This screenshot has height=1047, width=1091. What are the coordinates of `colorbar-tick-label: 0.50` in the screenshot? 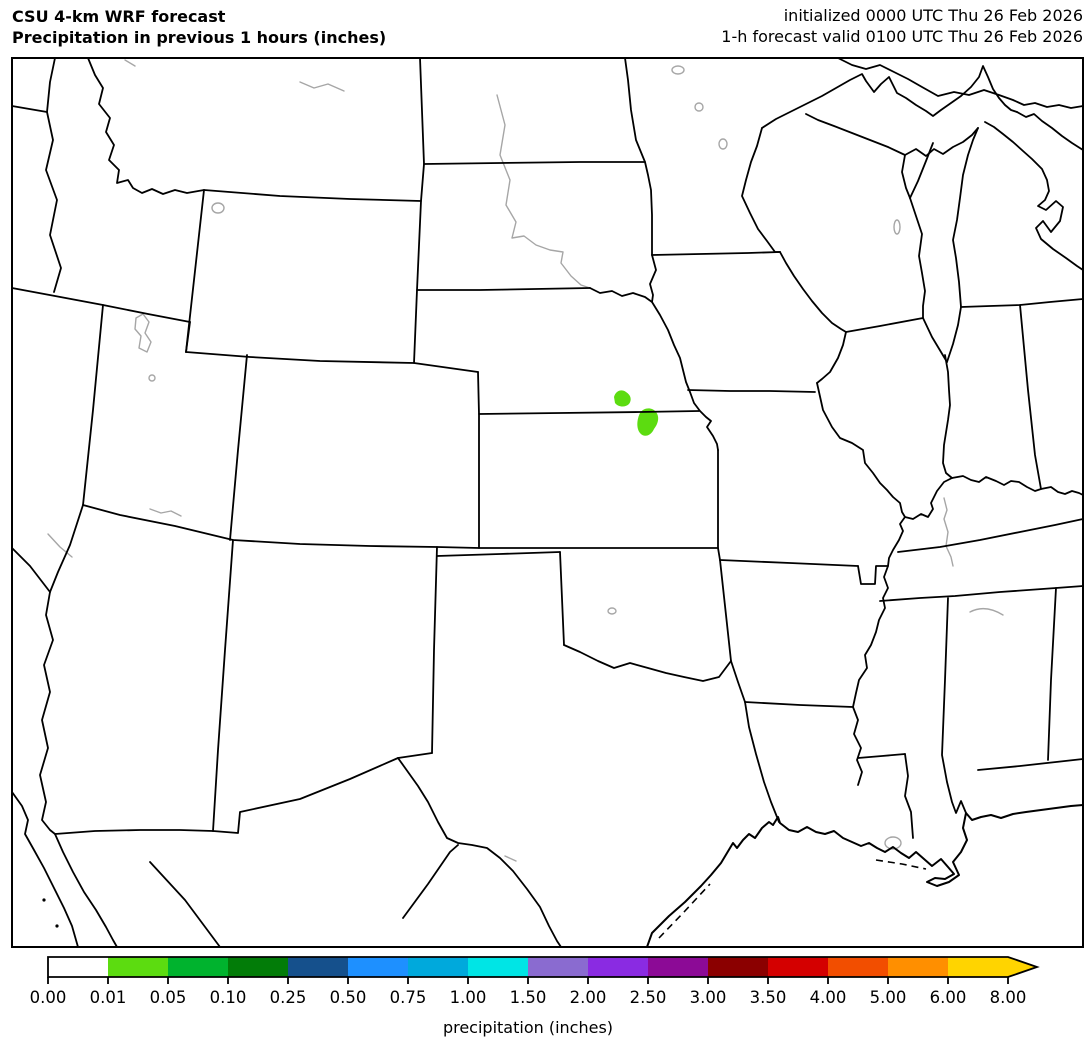 It's located at (348, 997).